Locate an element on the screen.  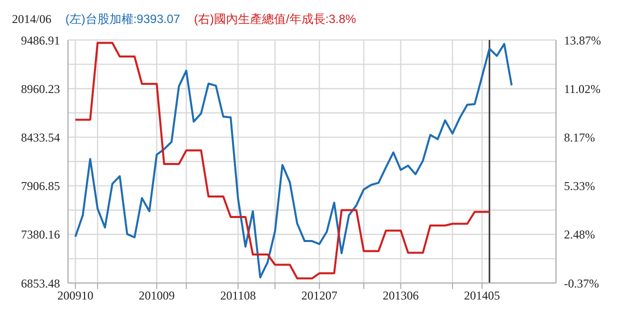
x-tick-label: 201306 is located at coordinates (400, 295).